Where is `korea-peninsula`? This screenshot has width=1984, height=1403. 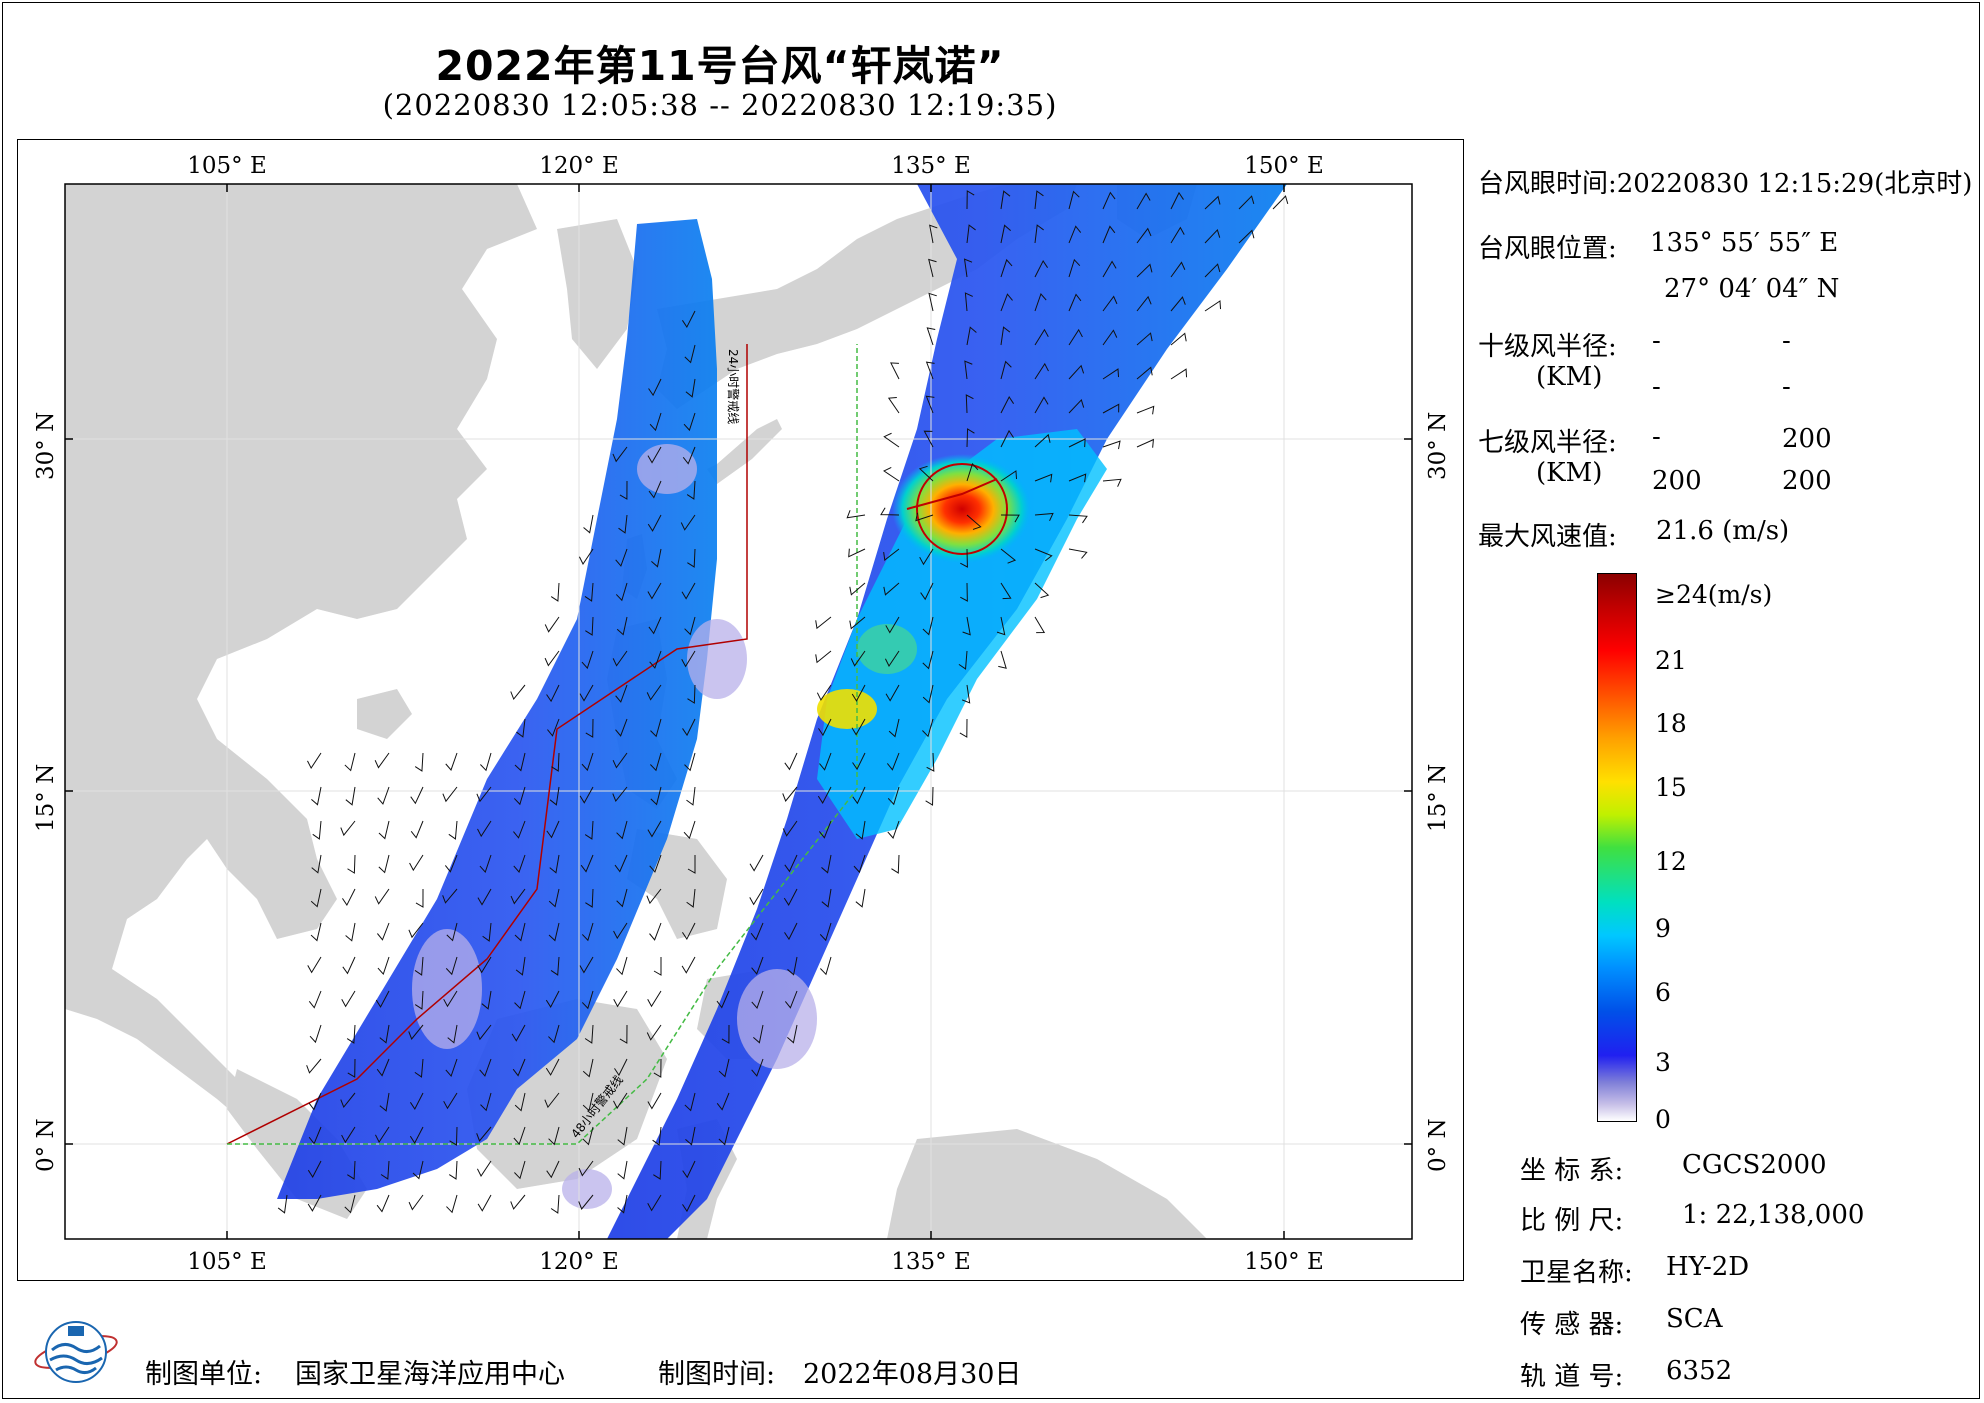
korea-peninsula is located at coordinates (597, 294).